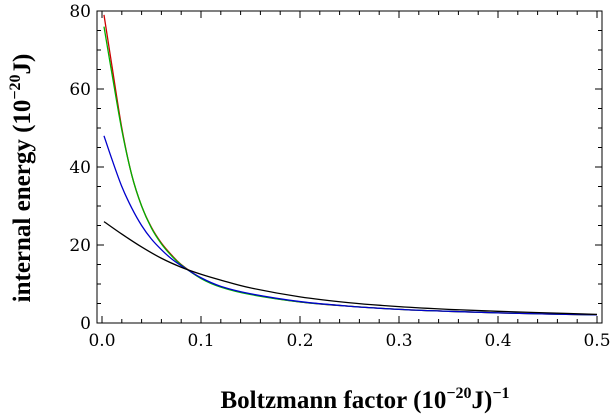 The height and width of the screenshot is (417, 611). Describe the element at coordinates (200, 341) in the screenshot. I see `x-tick-label: 0.1` at that location.